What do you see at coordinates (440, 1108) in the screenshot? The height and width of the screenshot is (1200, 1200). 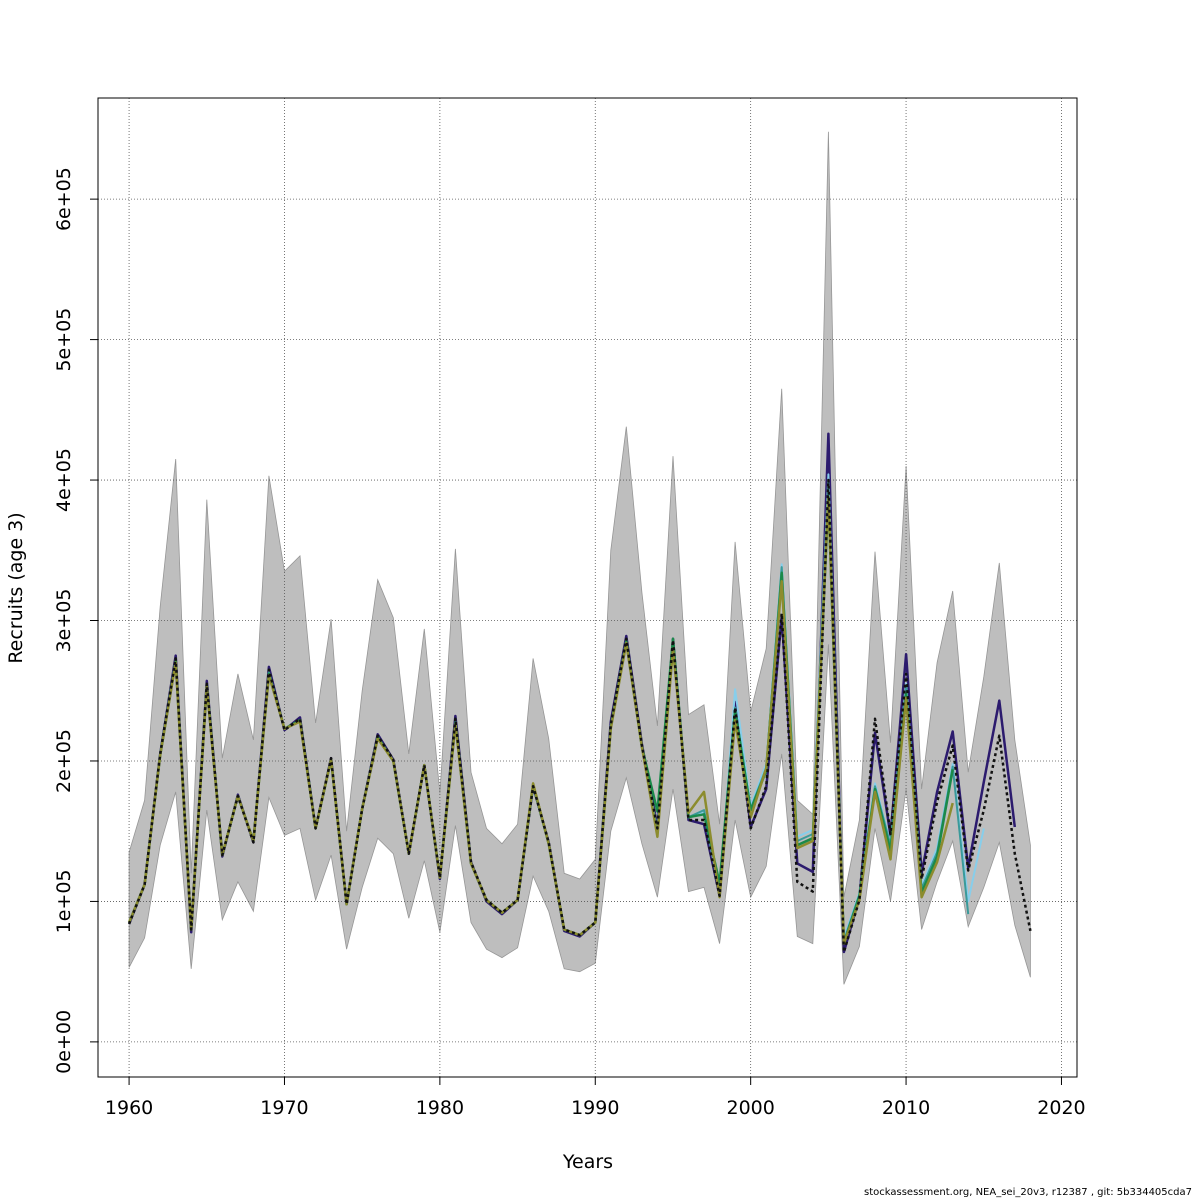 I see `x-tick-label: 1980` at bounding box center [440, 1108].